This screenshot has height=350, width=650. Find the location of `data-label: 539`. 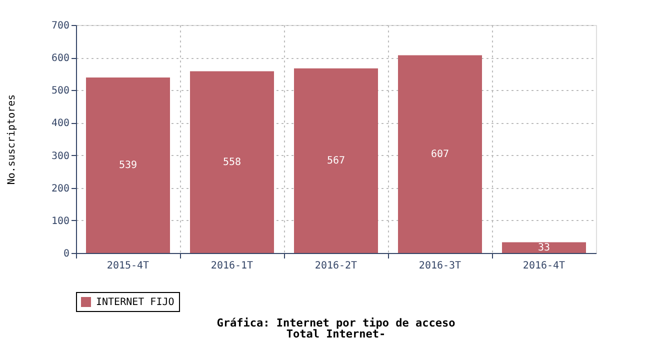

data-label: 539 is located at coordinates (128, 166).